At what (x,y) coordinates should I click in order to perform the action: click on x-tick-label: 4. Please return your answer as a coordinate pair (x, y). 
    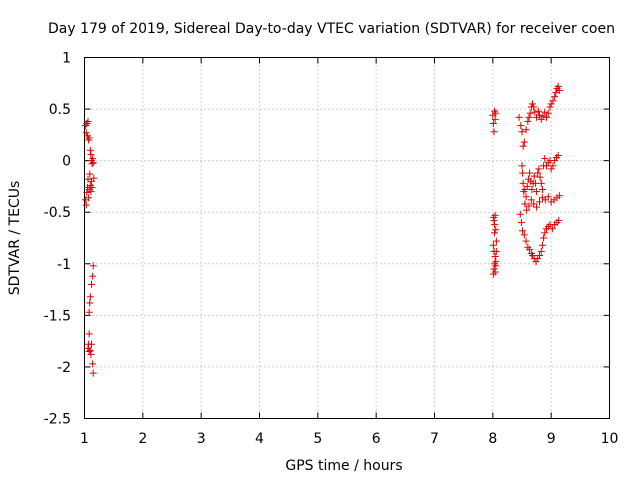
    Looking at the image, I should click on (259, 439).